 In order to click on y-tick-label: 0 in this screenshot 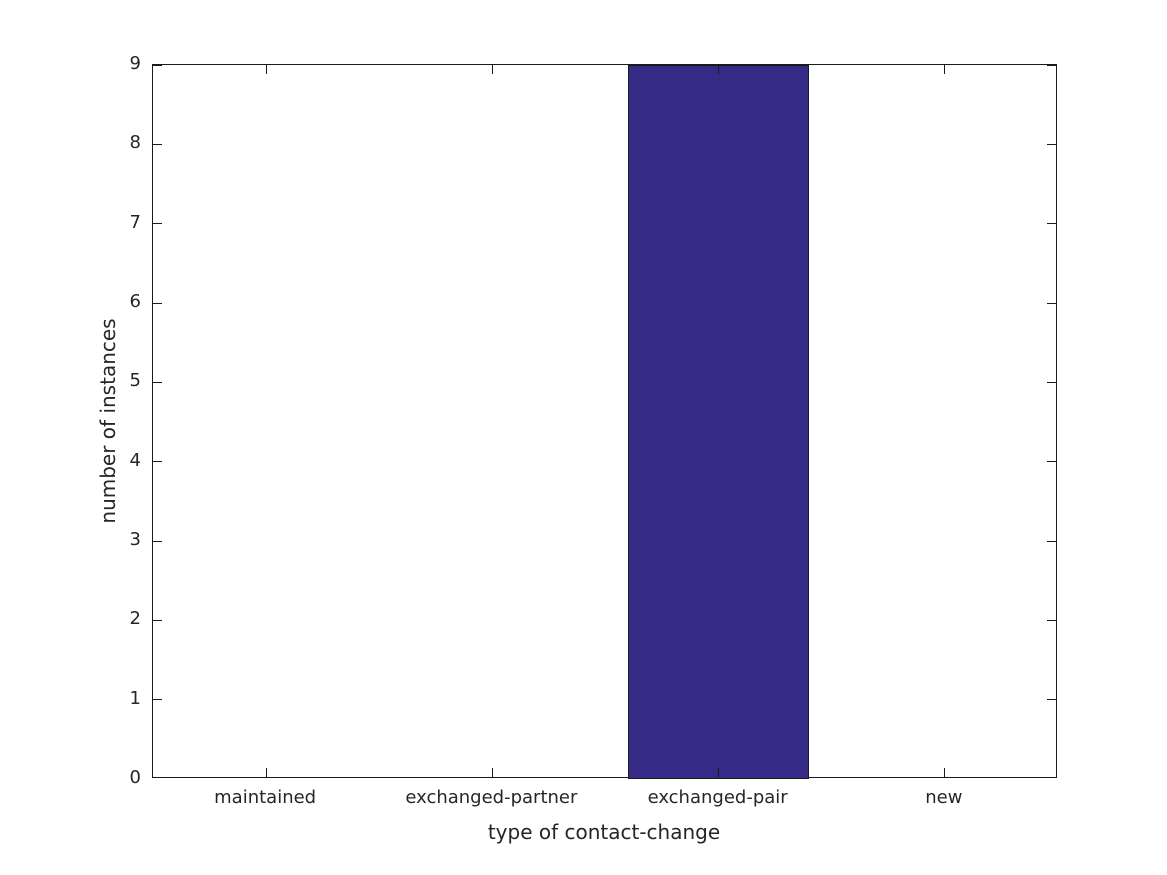, I will do `click(135, 777)`.